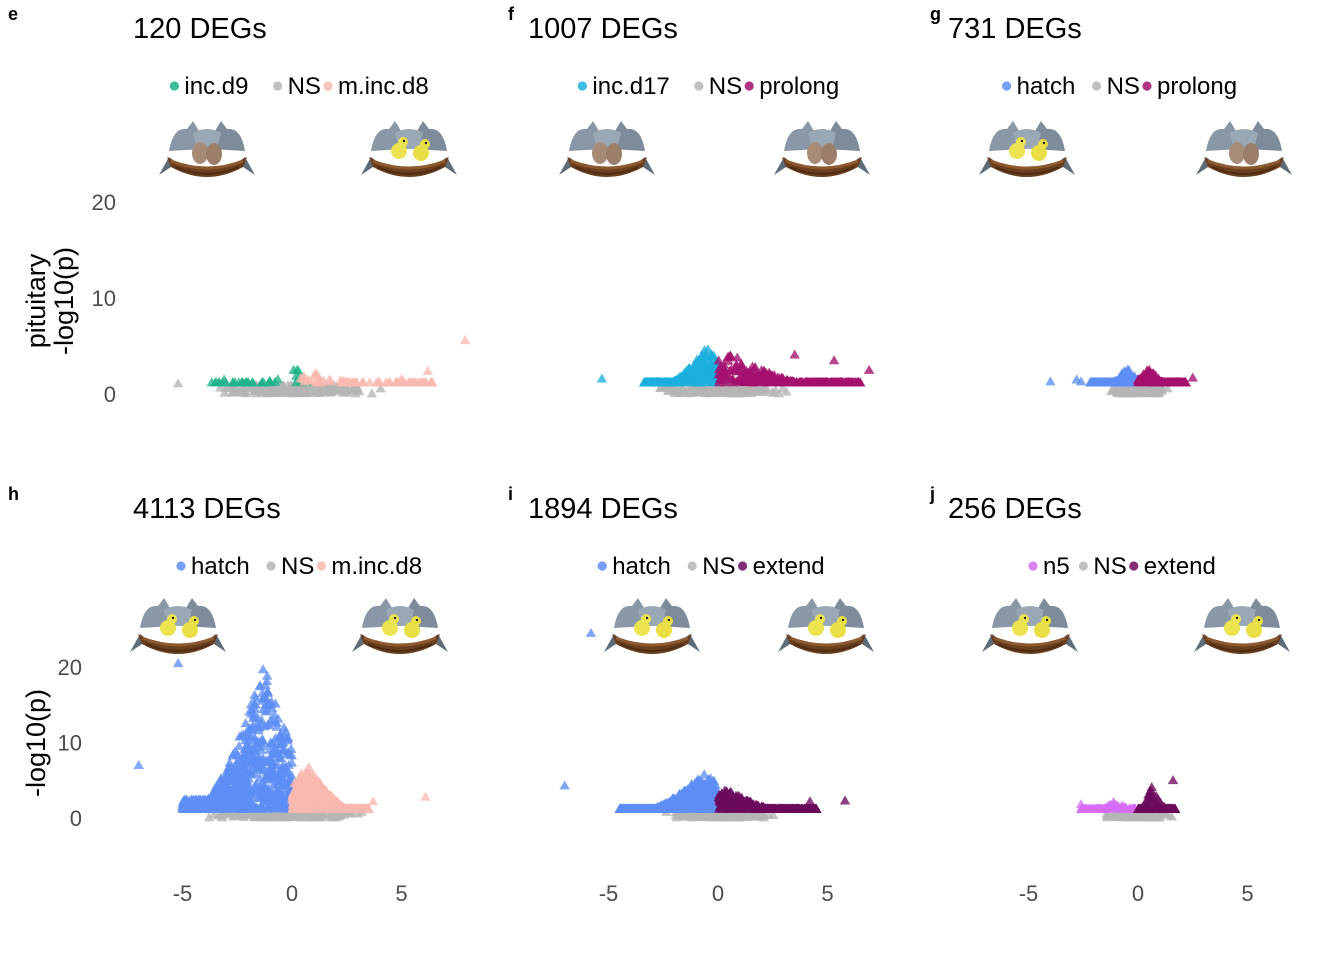 The image size is (1344, 960). I want to click on panel-letter: h, so click(13, 494).